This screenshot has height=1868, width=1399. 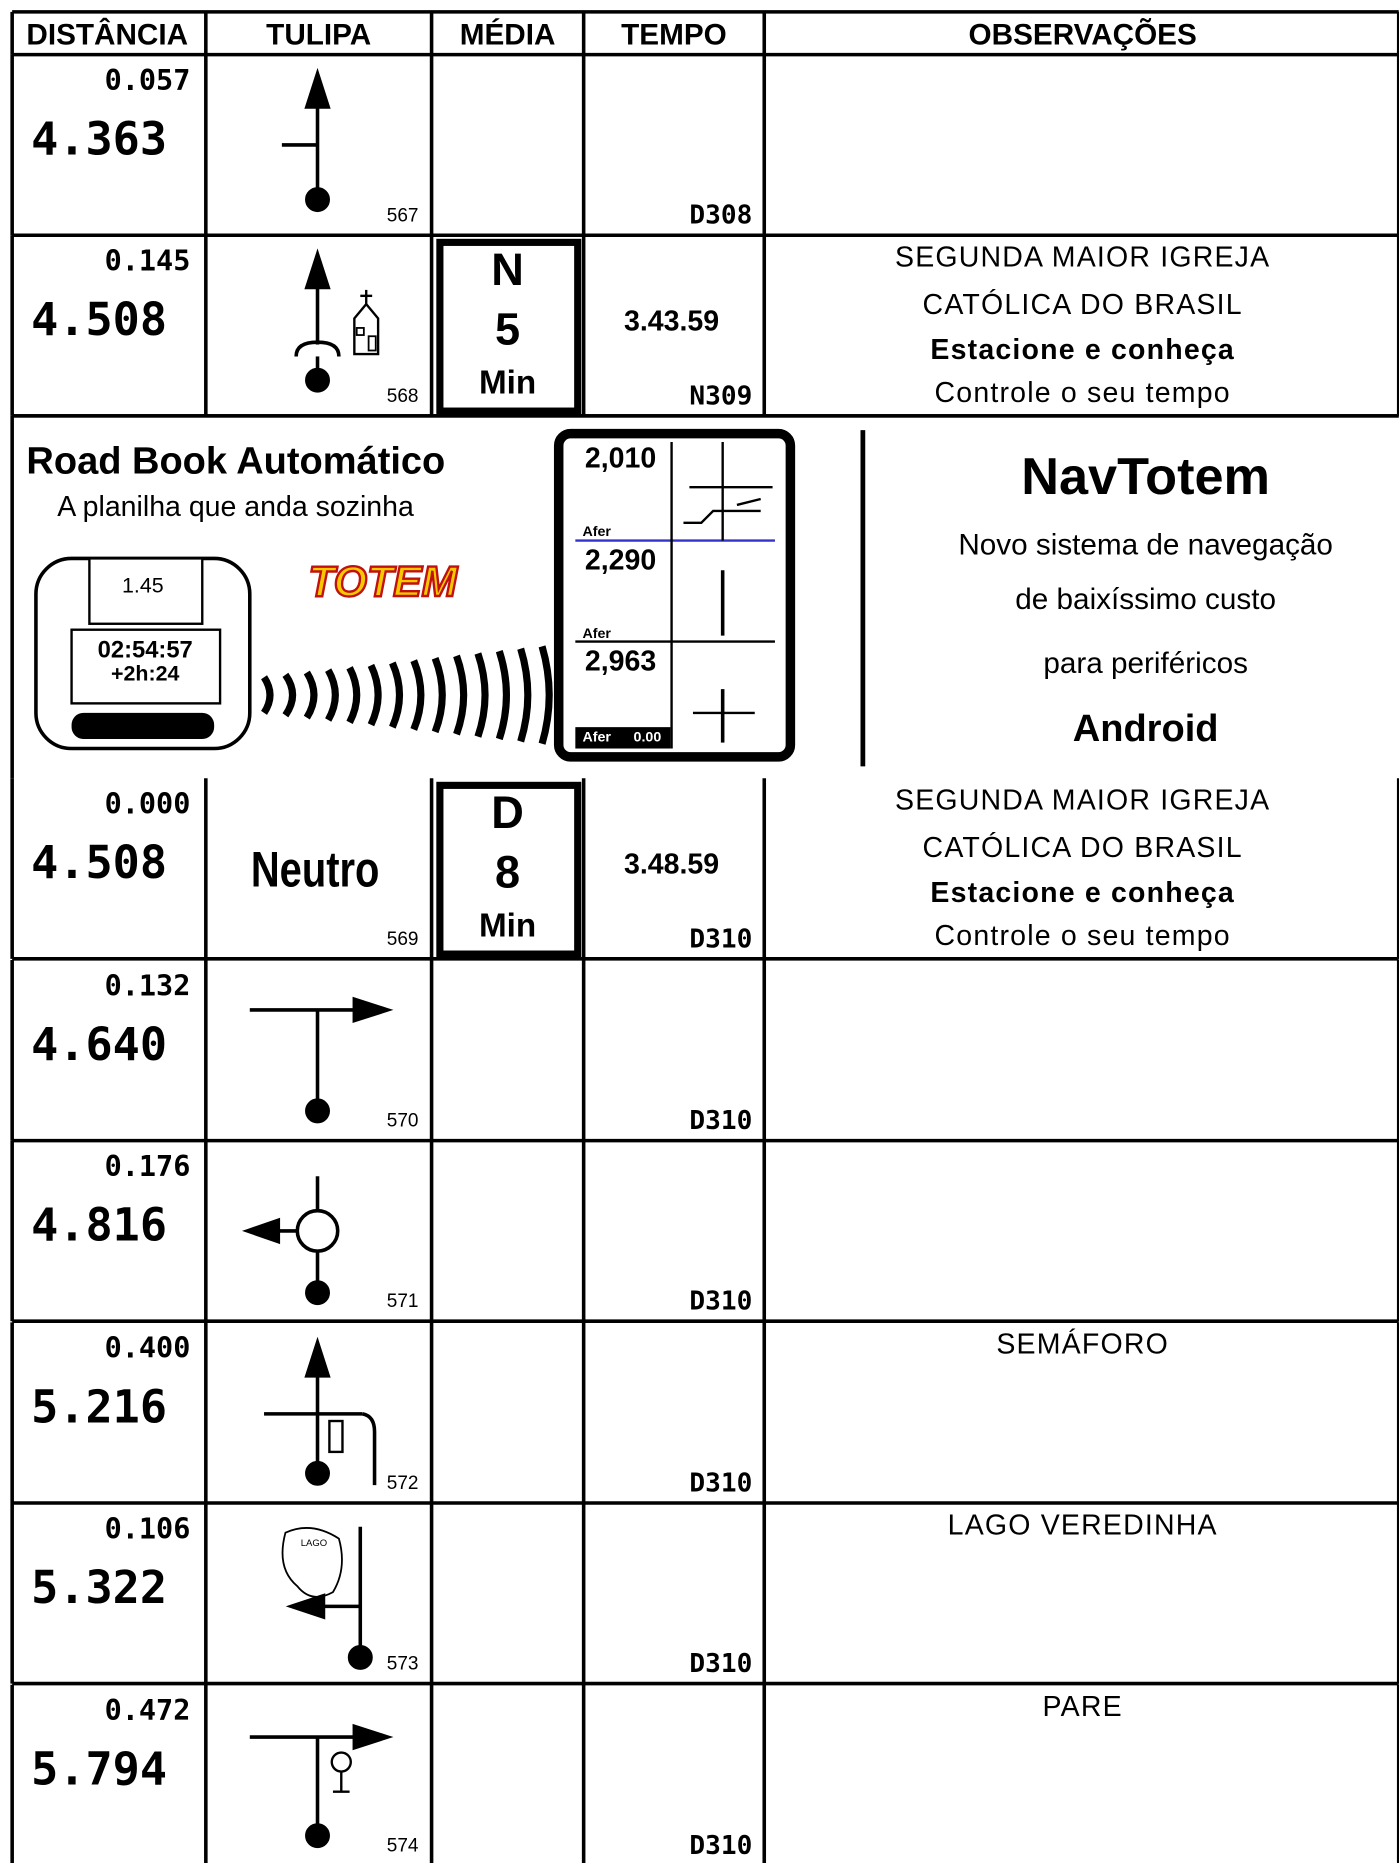 What do you see at coordinates (620, 561) in the screenshot?
I see `screen-distance: 2,290` at bounding box center [620, 561].